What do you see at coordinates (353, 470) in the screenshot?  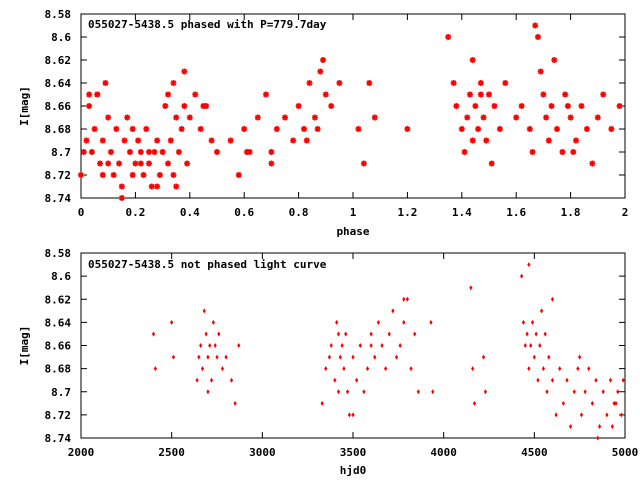 I see `x-axis-label: hjd0` at bounding box center [353, 470].